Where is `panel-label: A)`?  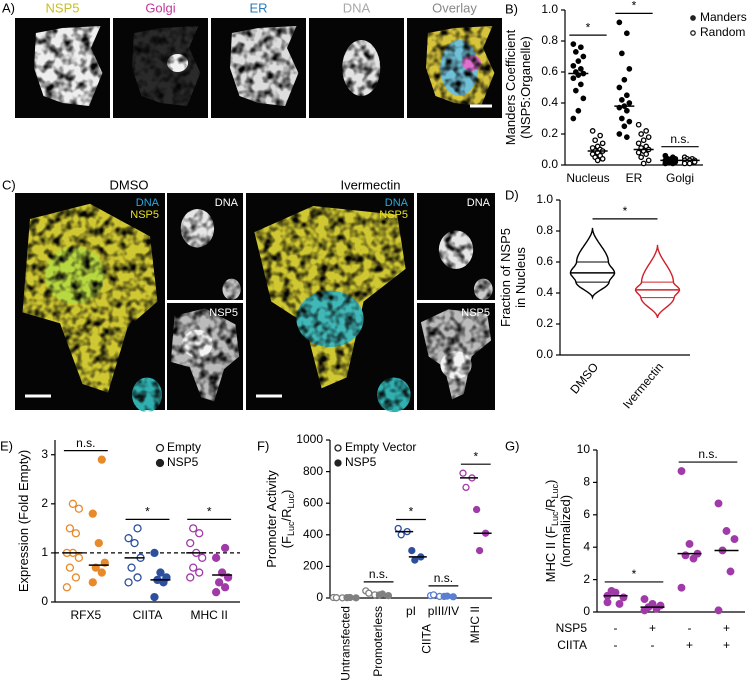
panel-label: A) is located at coordinates (8, 7).